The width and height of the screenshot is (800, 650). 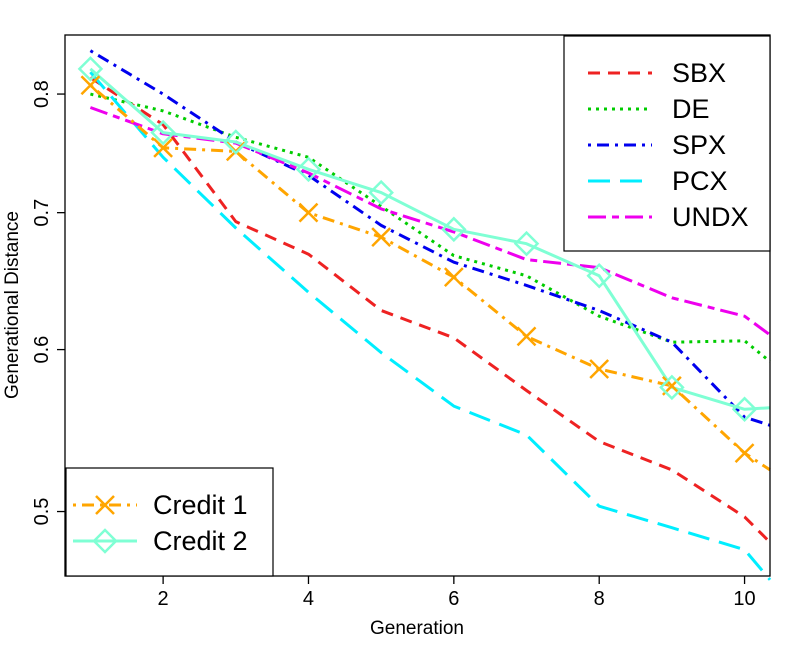 I want to click on x-axis-label: Generation, so click(x=417, y=628).